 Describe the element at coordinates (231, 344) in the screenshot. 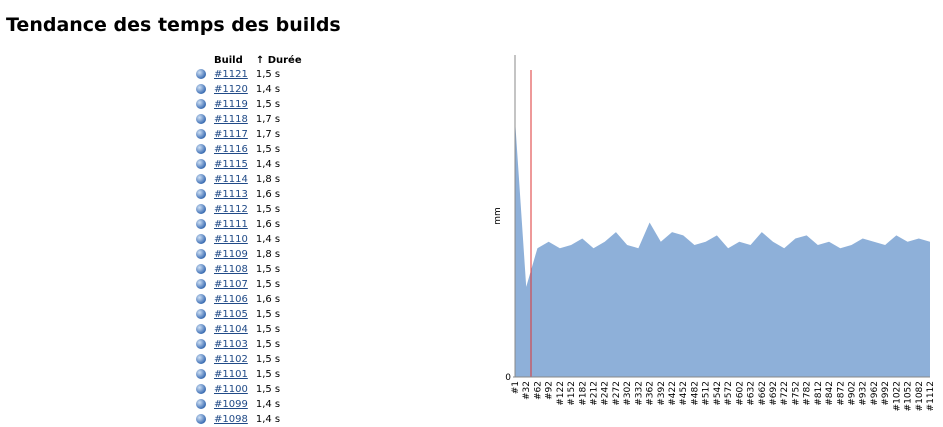

I see `build-link: #1103` at that location.